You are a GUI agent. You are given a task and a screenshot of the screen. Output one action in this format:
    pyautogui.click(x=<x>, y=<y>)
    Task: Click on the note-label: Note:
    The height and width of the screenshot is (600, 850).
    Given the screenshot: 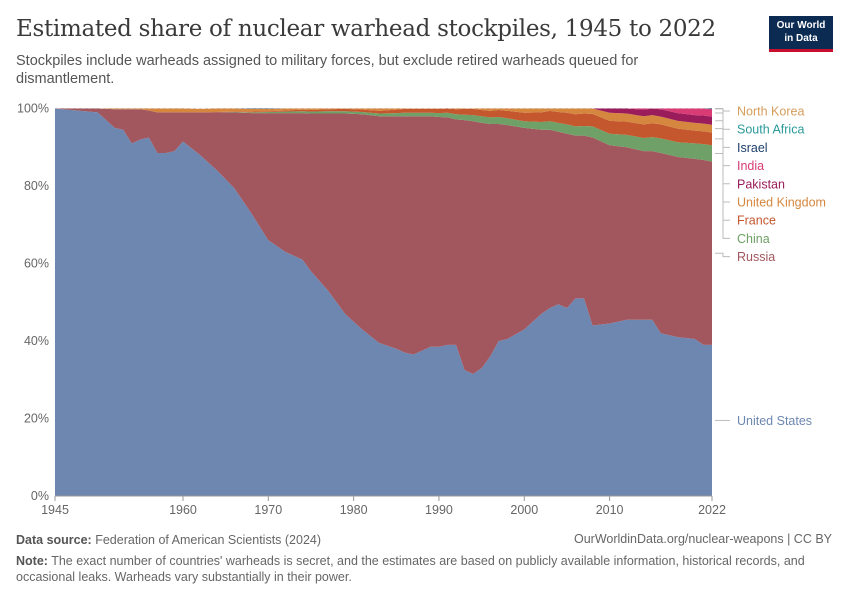 What is the action you would take?
    pyautogui.click(x=32, y=561)
    